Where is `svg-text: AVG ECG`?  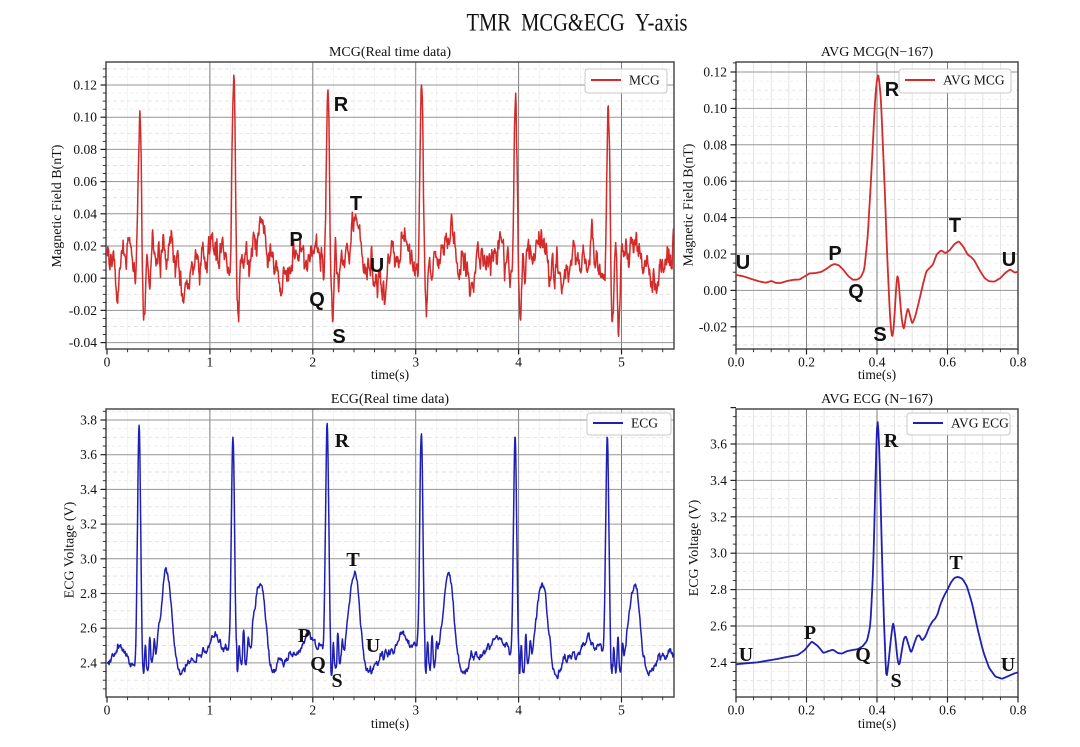
svg-text: AVG ECG is located at coordinates (980, 423).